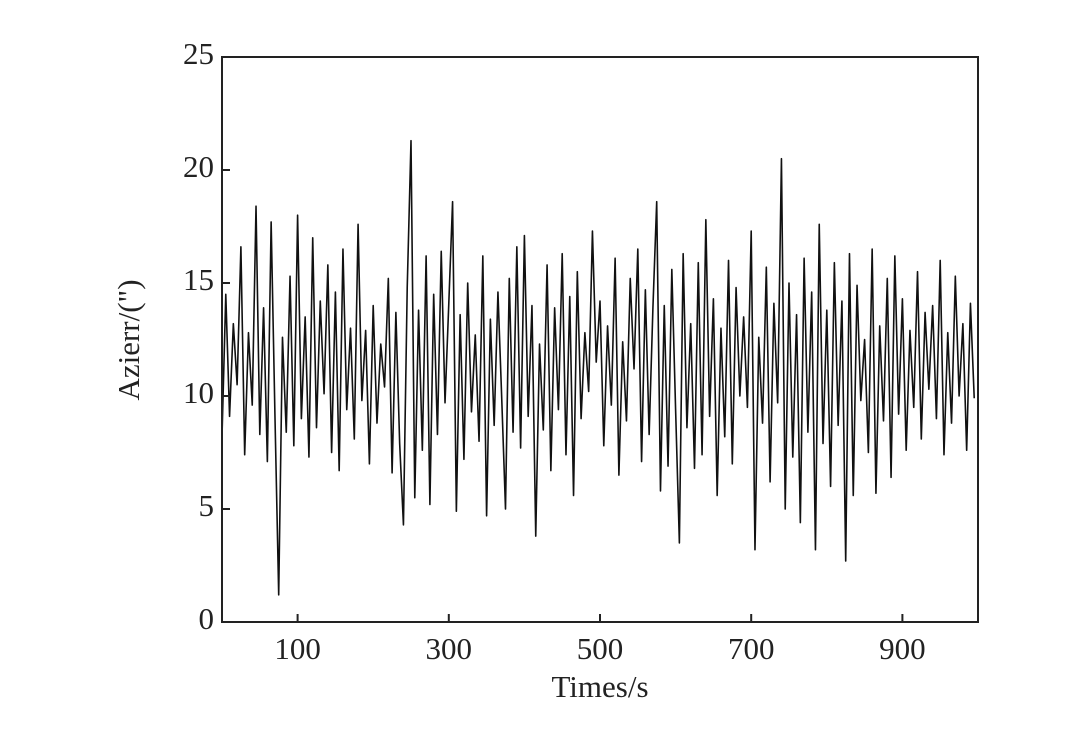  What do you see at coordinates (600, 648) in the screenshot?
I see `x-tick-label: 500` at bounding box center [600, 648].